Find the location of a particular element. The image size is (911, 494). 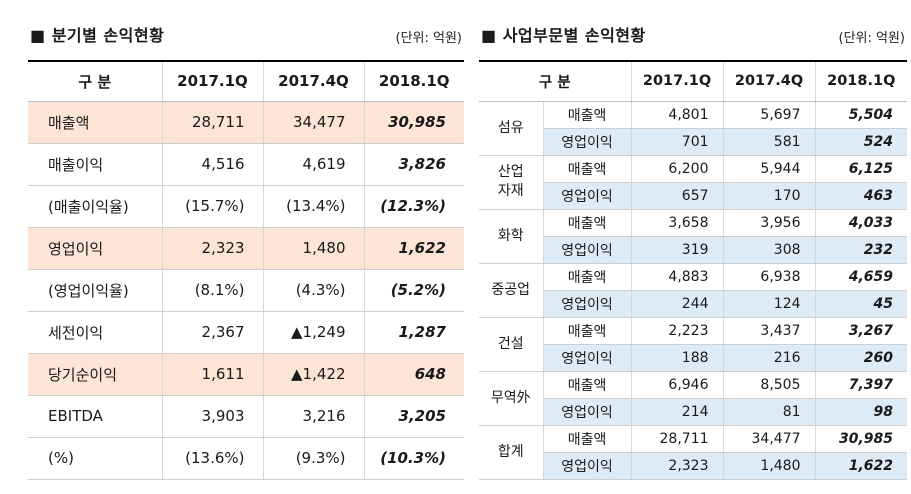

col-header-2017-4q: 2017.4Q is located at coordinates (314, 81).